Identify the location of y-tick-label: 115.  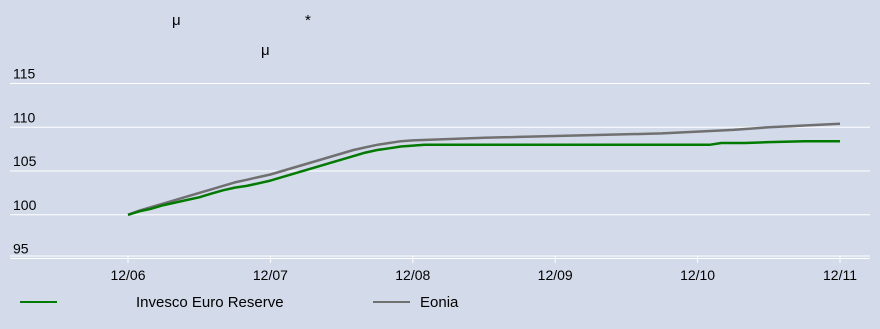
(24, 74).